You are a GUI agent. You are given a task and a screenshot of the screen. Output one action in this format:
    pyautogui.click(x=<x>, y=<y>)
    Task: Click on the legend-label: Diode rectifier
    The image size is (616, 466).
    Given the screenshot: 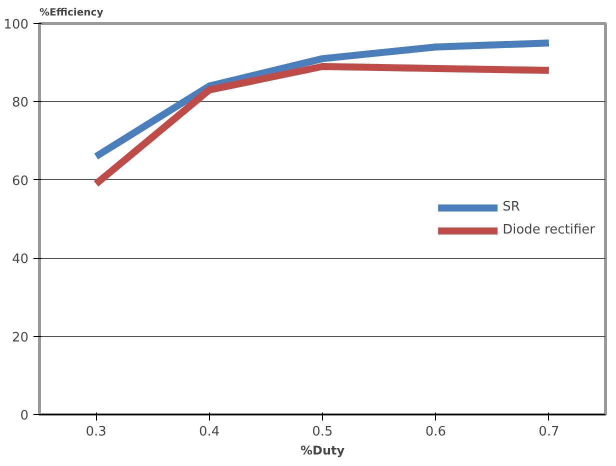 What is the action you would take?
    pyautogui.click(x=548, y=230)
    